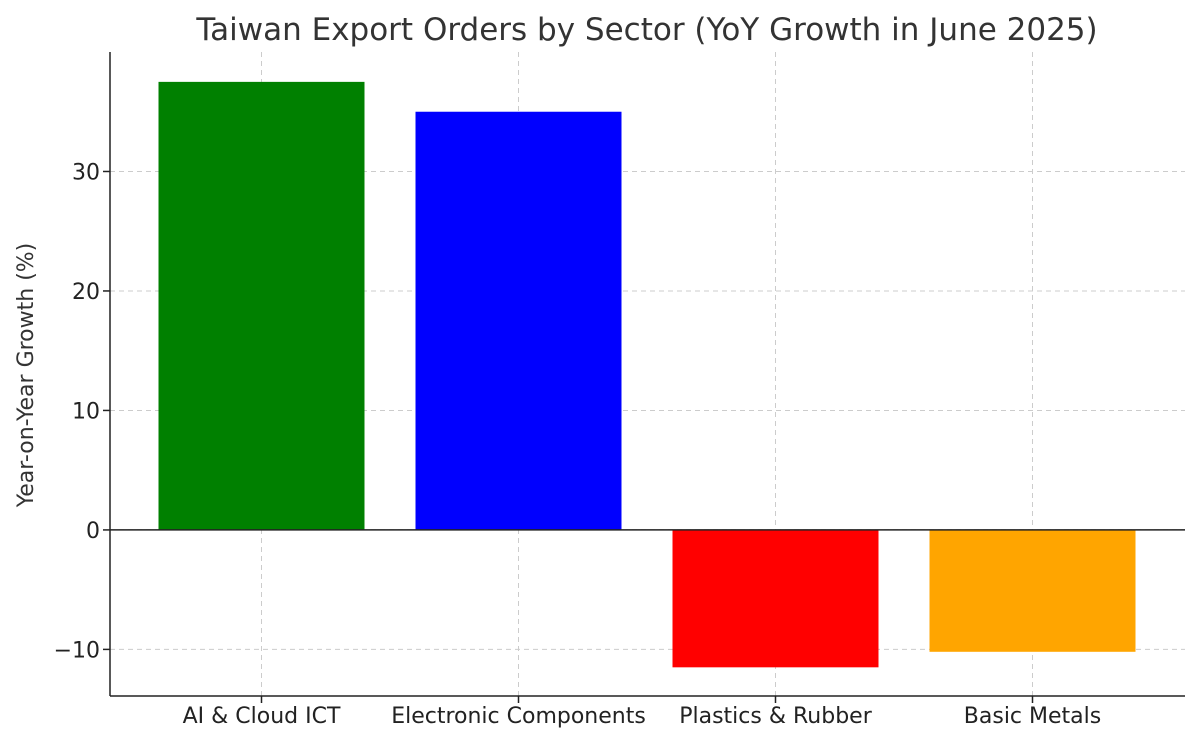 Image resolution: width=1200 pixels, height=744 pixels. I want to click on x-tick-label: Electronic Components, so click(518, 716).